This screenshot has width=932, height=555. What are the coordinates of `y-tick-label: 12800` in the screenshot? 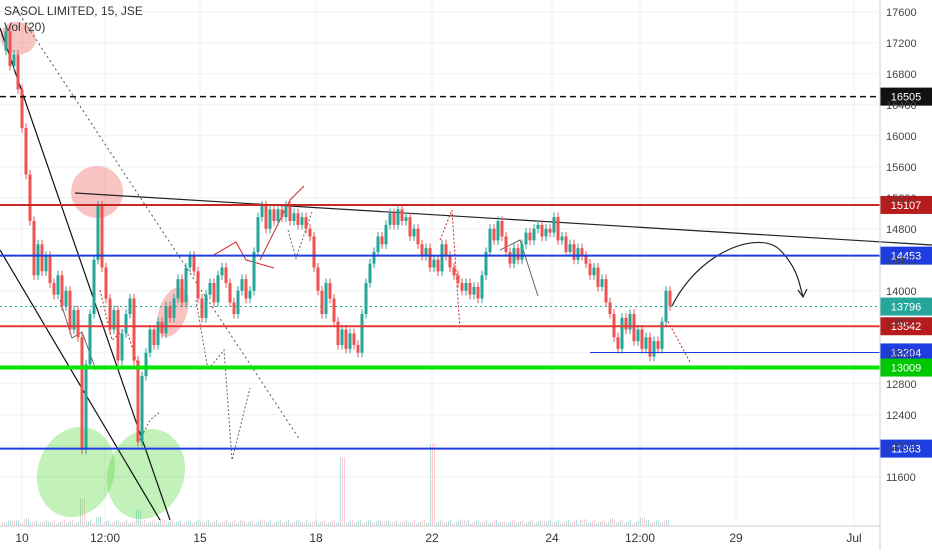 It's located at (901, 385).